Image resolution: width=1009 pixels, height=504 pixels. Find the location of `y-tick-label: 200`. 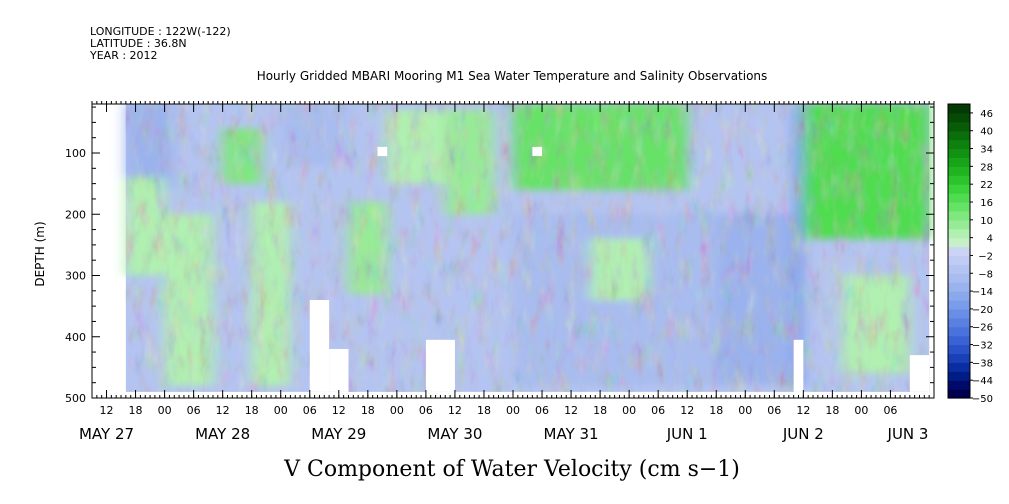

y-tick-label: 200 is located at coordinates (75, 214).